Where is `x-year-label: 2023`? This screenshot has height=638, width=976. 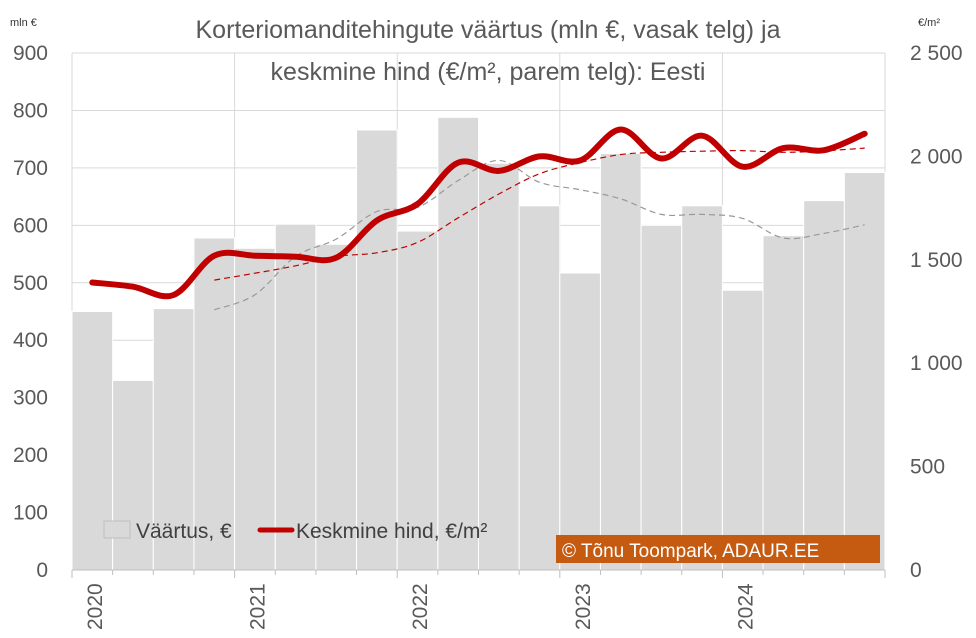 x-year-label: 2023 is located at coordinates (583, 606).